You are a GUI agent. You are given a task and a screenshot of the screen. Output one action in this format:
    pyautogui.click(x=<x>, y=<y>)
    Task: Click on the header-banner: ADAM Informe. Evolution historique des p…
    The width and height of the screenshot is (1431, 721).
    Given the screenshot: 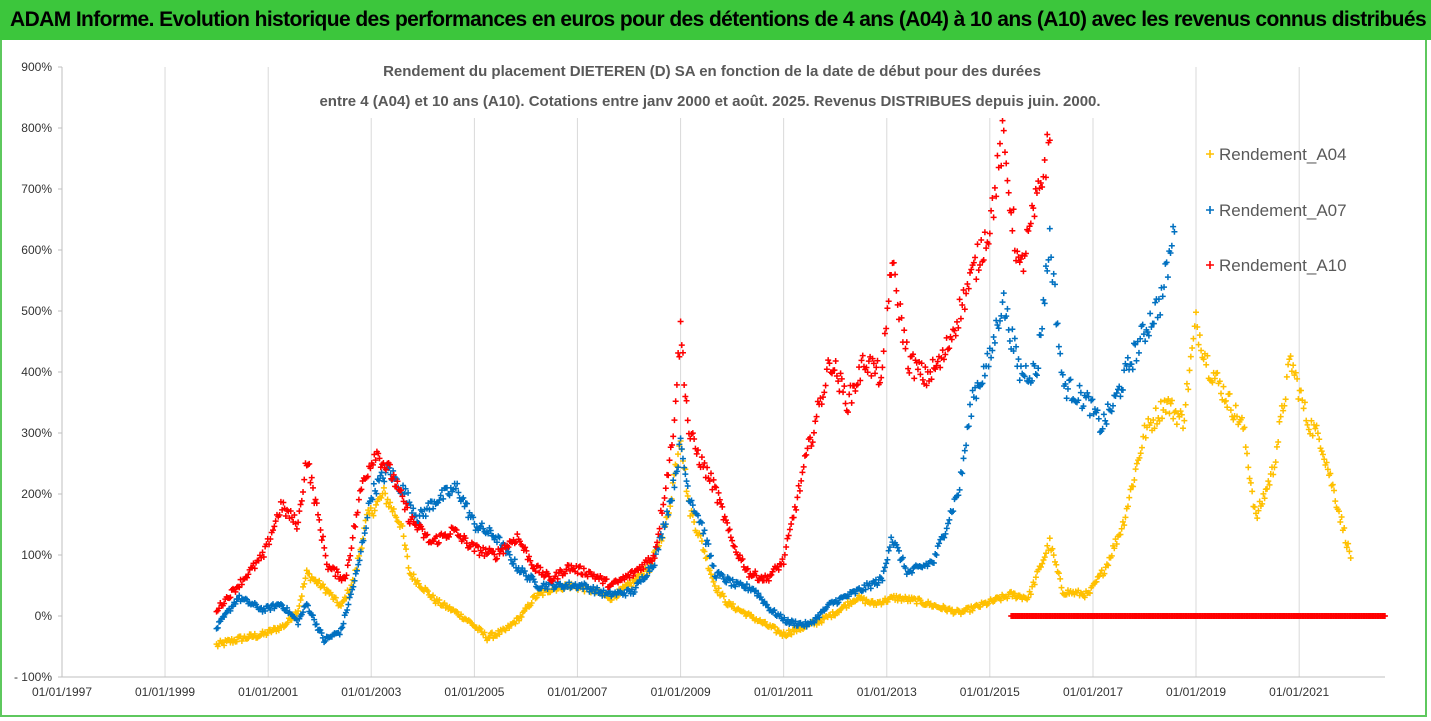 What is the action you would take?
    pyautogui.click(x=715, y=20)
    